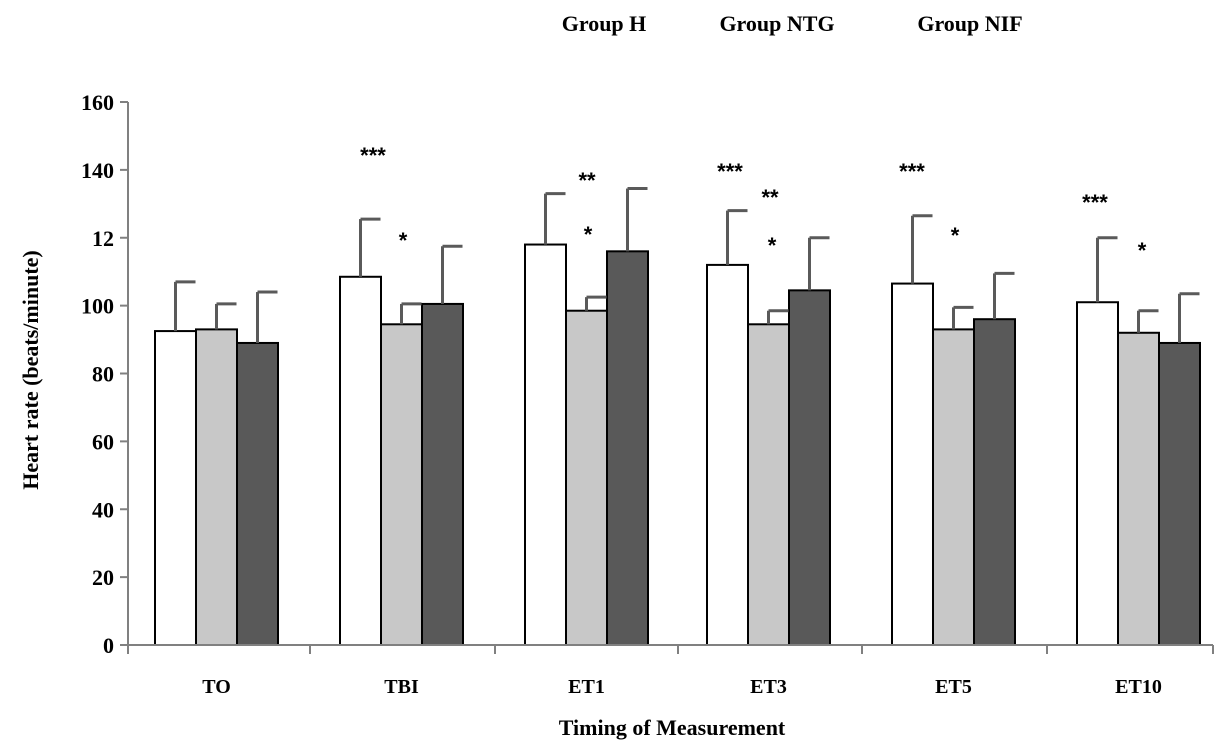 The image size is (1219, 744). What do you see at coordinates (401, 687) in the screenshot?
I see `x-tick-label: TBI` at bounding box center [401, 687].